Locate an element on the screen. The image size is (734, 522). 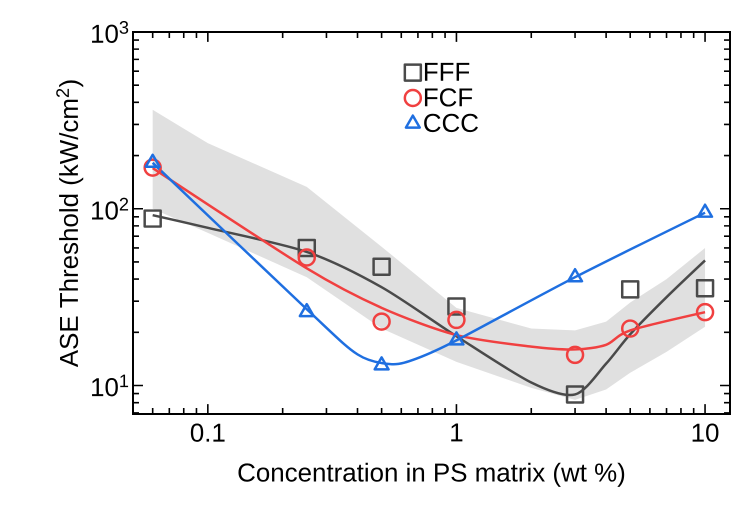
y-tick-label: 10$^{1}$ is located at coordinates (110, 385).